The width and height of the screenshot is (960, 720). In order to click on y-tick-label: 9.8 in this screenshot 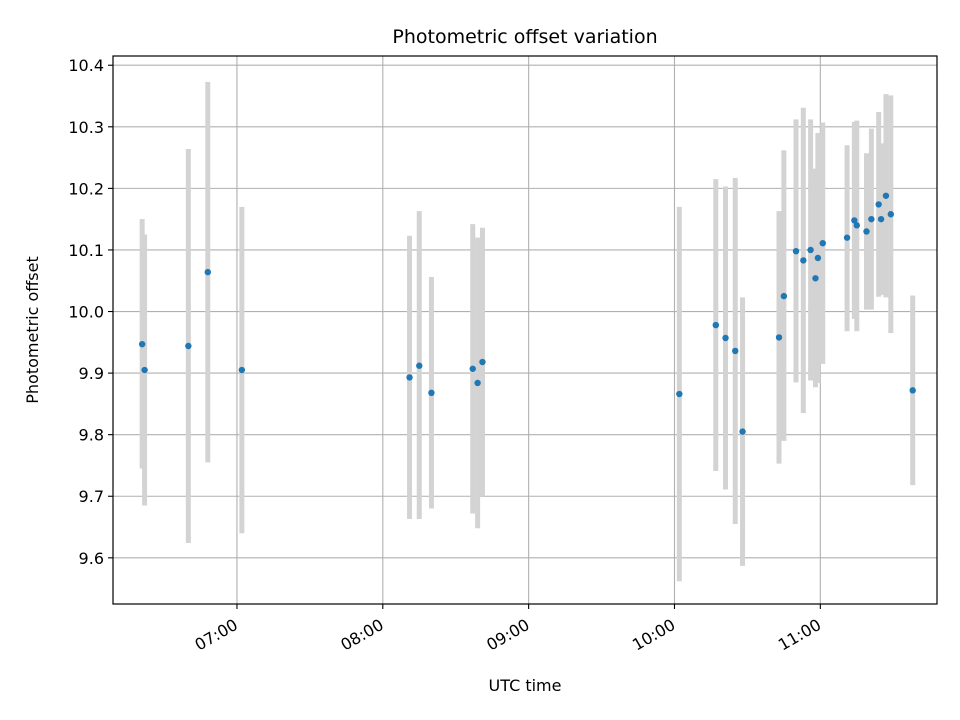, I will do `click(91, 435)`.